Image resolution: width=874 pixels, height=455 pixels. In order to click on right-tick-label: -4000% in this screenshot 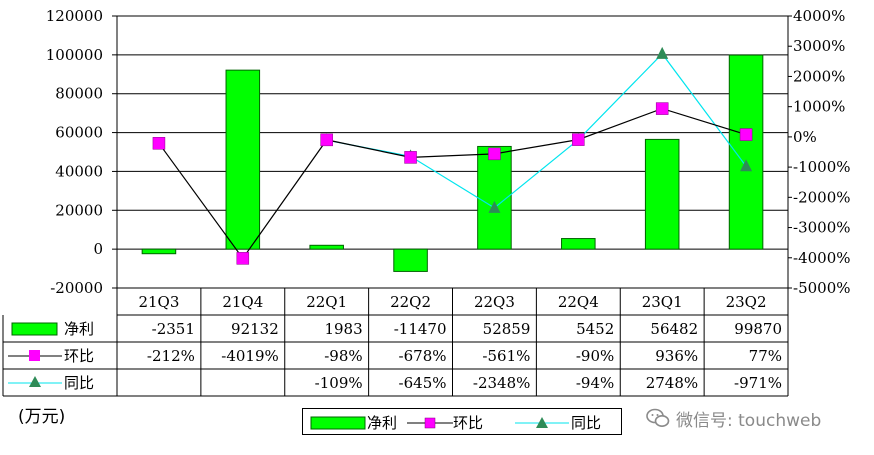, I will do `click(822, 258)`.